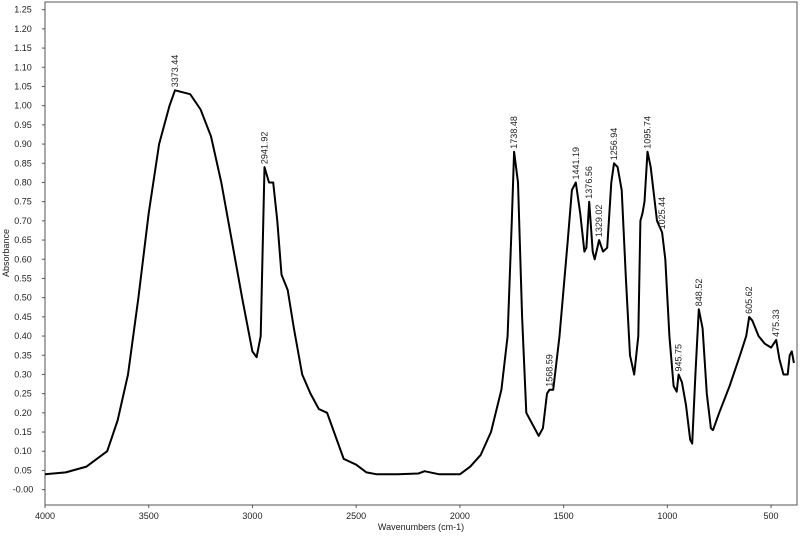 This screenshot has width=800, height=539. What do you see at coordinates (23, 221) in the screenshot?
I see `y-tick-label: 0.70` at bounding box center [23, 221].